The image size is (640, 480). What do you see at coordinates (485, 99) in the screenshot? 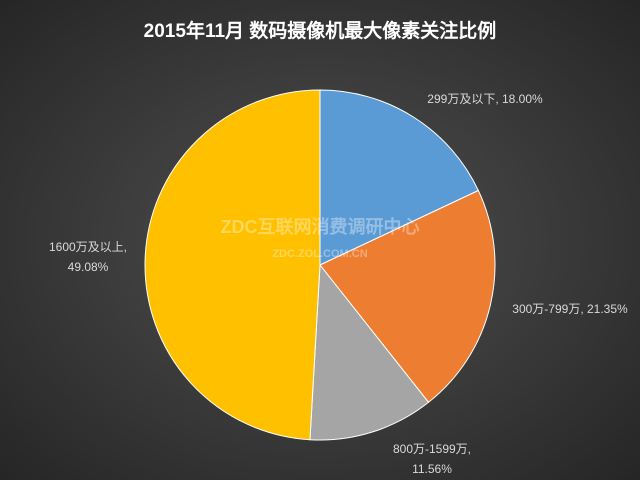
I see `data-label: 299万及以下, 18.00%` at bounding box center [485, 99].